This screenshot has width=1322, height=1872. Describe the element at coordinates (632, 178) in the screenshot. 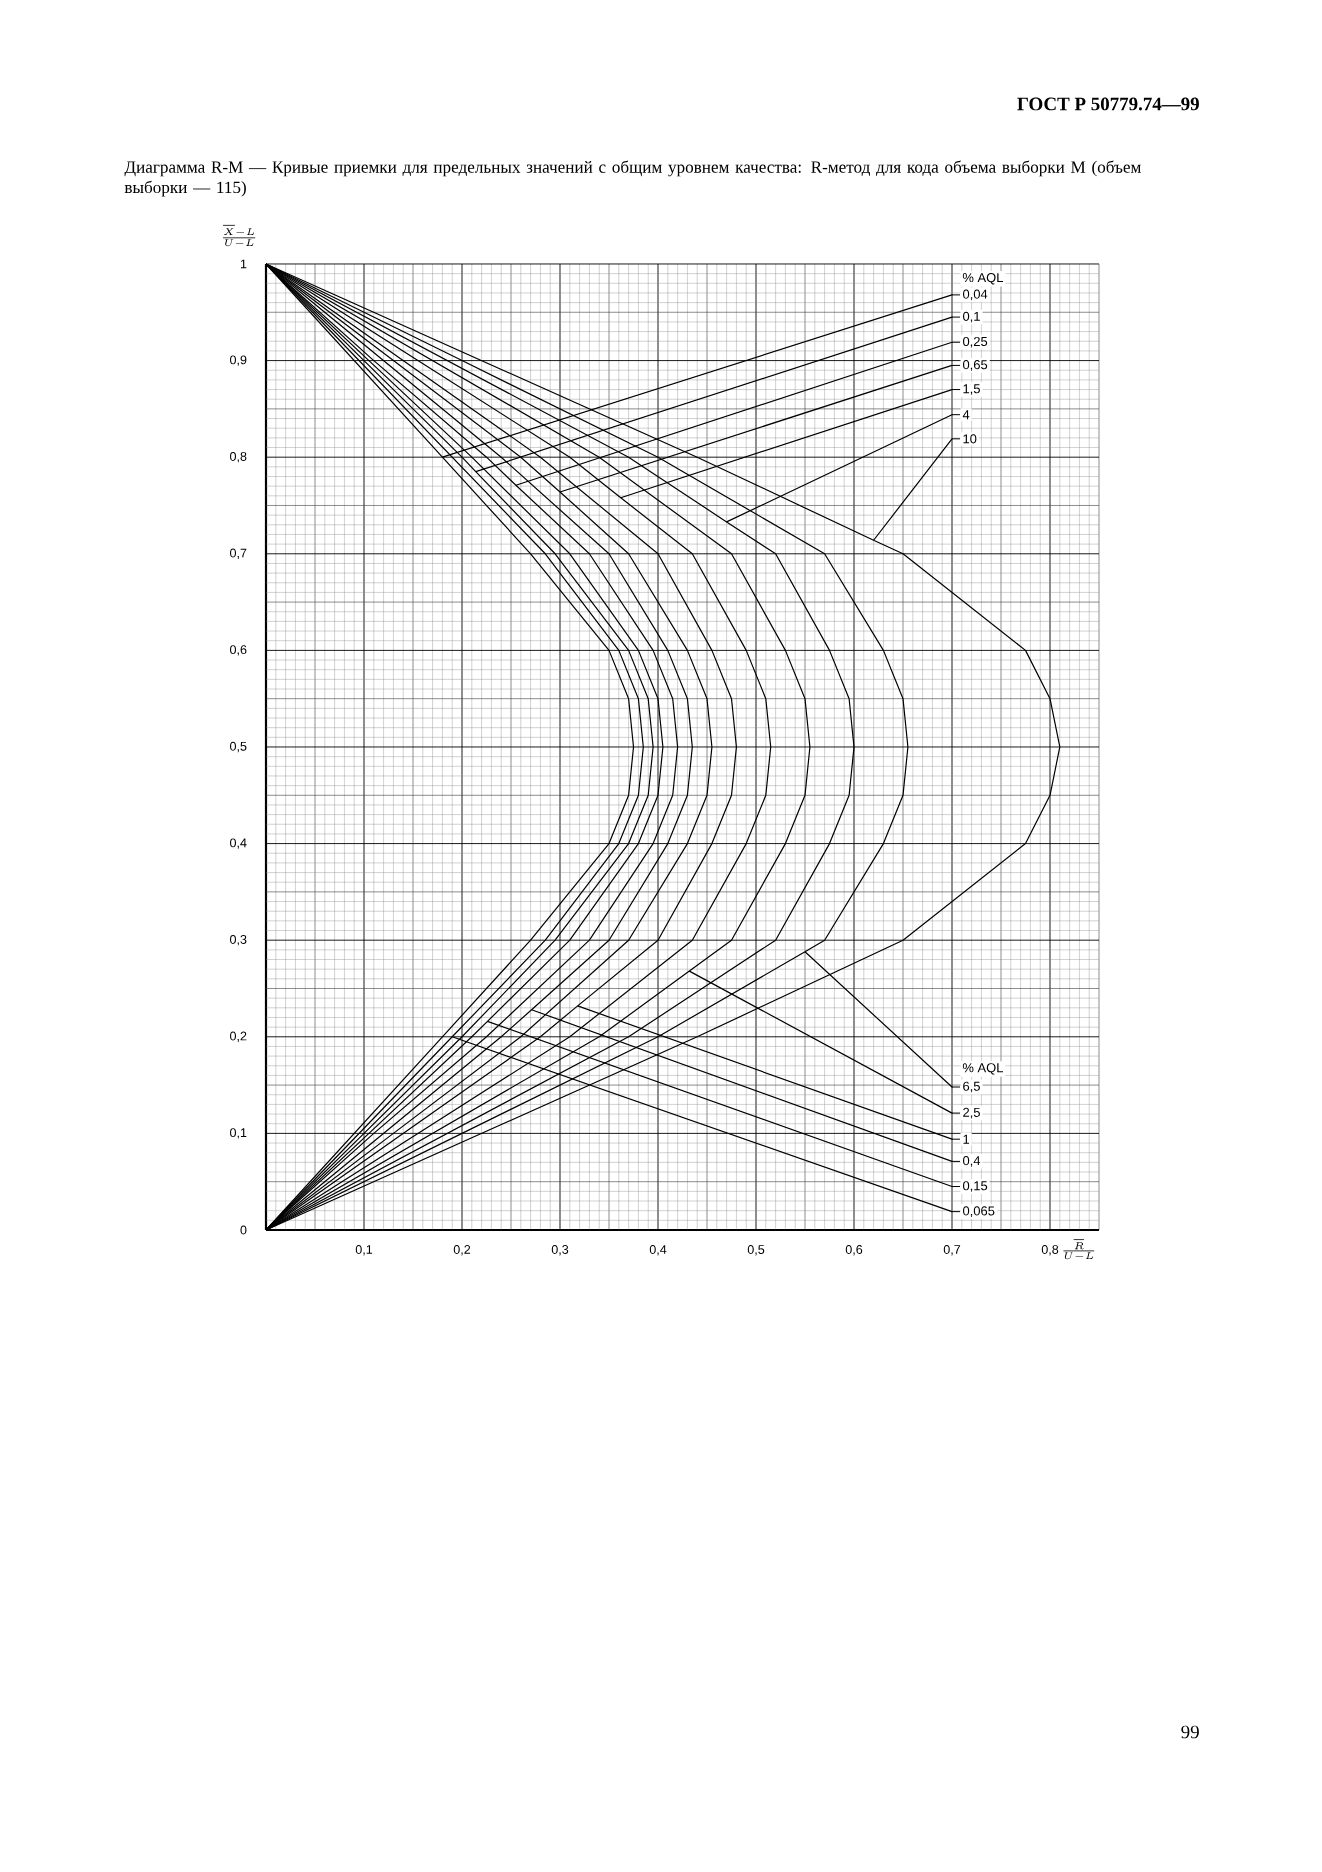

I see `chart-title: Диаграмма R-M — Кривые приемки для предельных значений с общим уровнем качества: R-метод для кода объема выборки M (объем выборки — 115)` at that location.